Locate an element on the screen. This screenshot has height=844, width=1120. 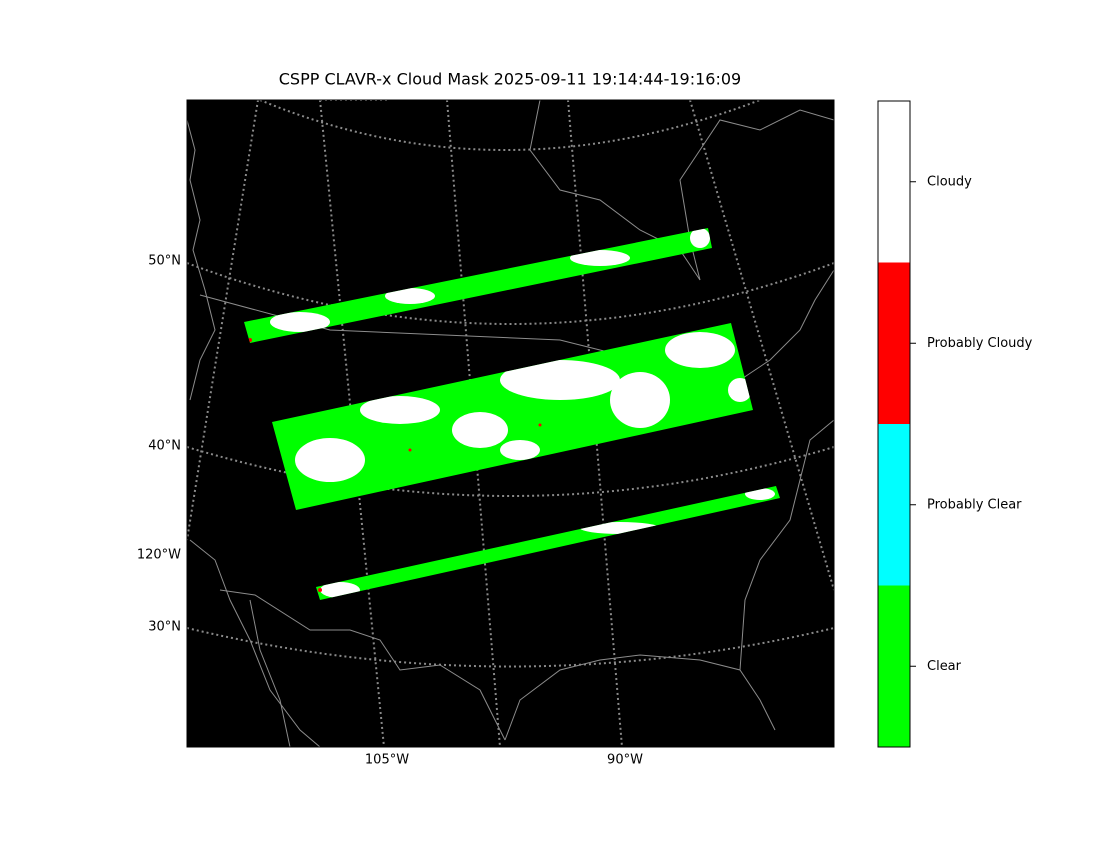
left-label: 40°N is located at coordinates (164, 446).